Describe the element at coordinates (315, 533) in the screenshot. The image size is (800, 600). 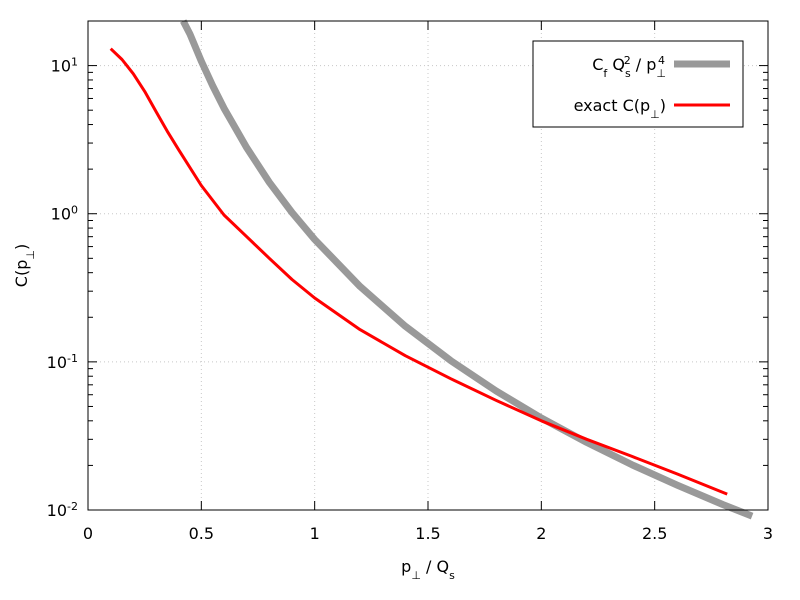
I see `x-tick-label: 1` at that location.